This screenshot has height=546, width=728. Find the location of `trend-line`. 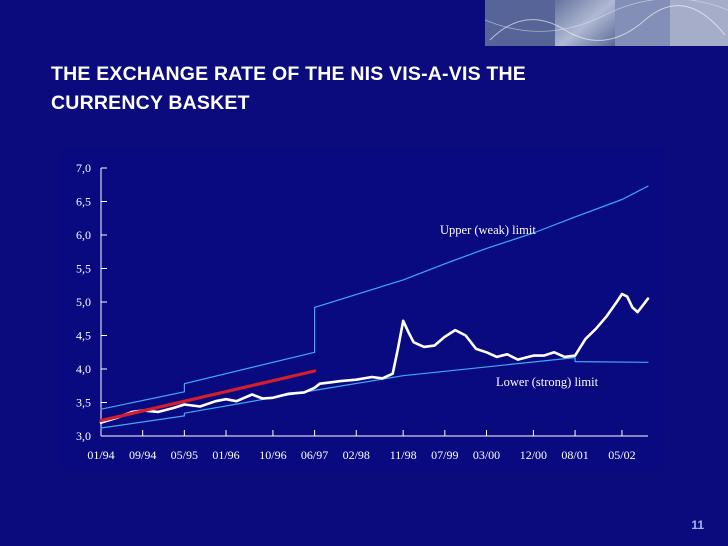

trend-line is located at coordinates (208, 396).